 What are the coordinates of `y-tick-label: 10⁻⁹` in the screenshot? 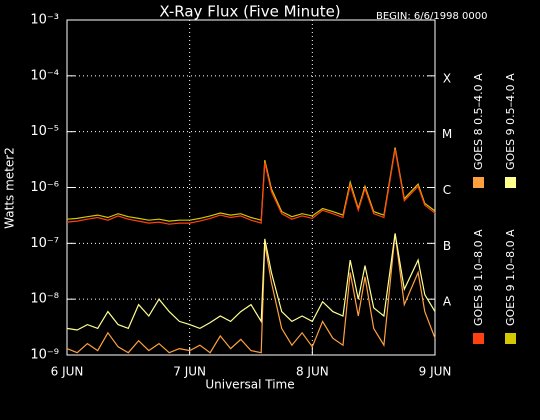 It's located at (44, 355).